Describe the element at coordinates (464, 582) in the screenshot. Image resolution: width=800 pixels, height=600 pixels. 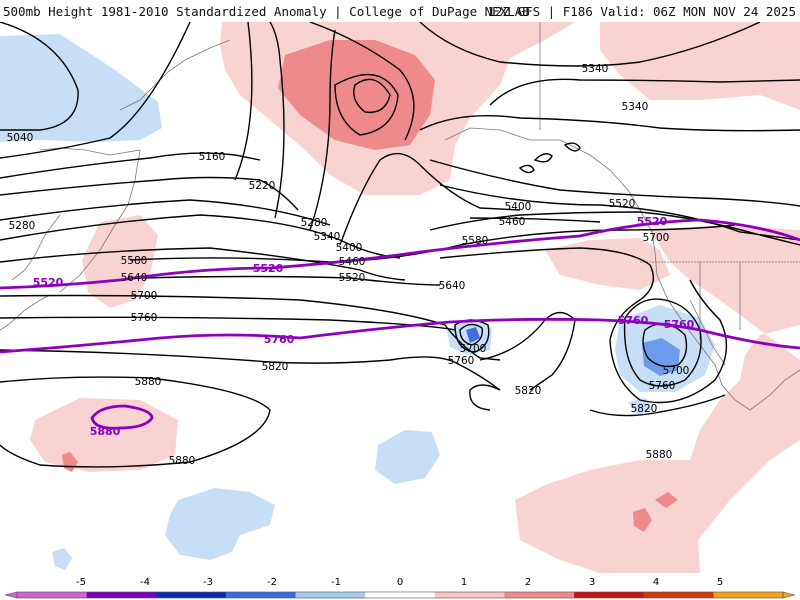
I see `colorbar-tick-label: 1` at that location.